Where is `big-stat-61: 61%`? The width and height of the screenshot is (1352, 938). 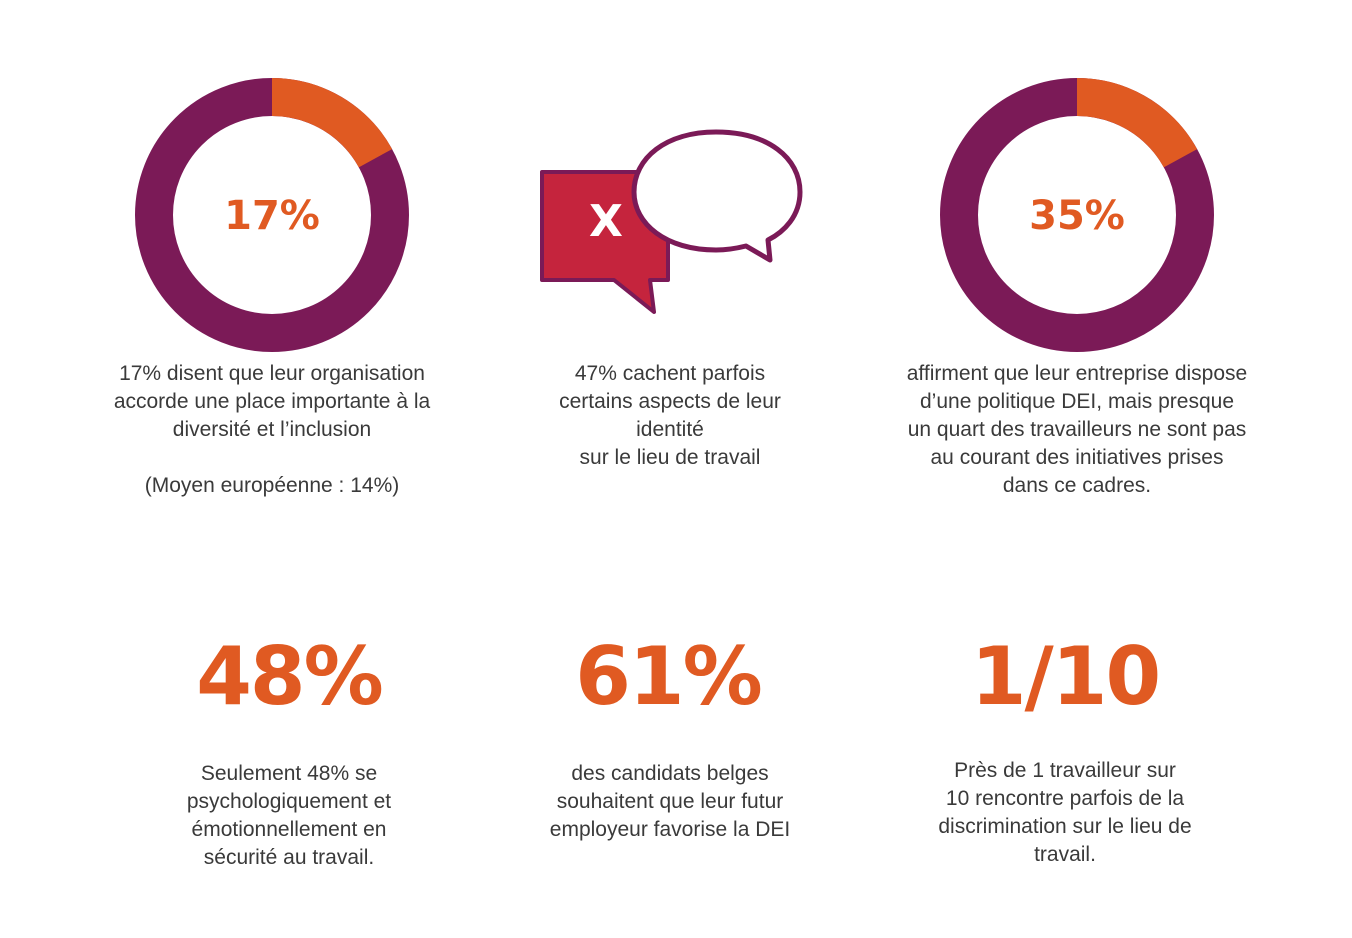
big-stat-61: 61% is located at coordinates (668, 676).